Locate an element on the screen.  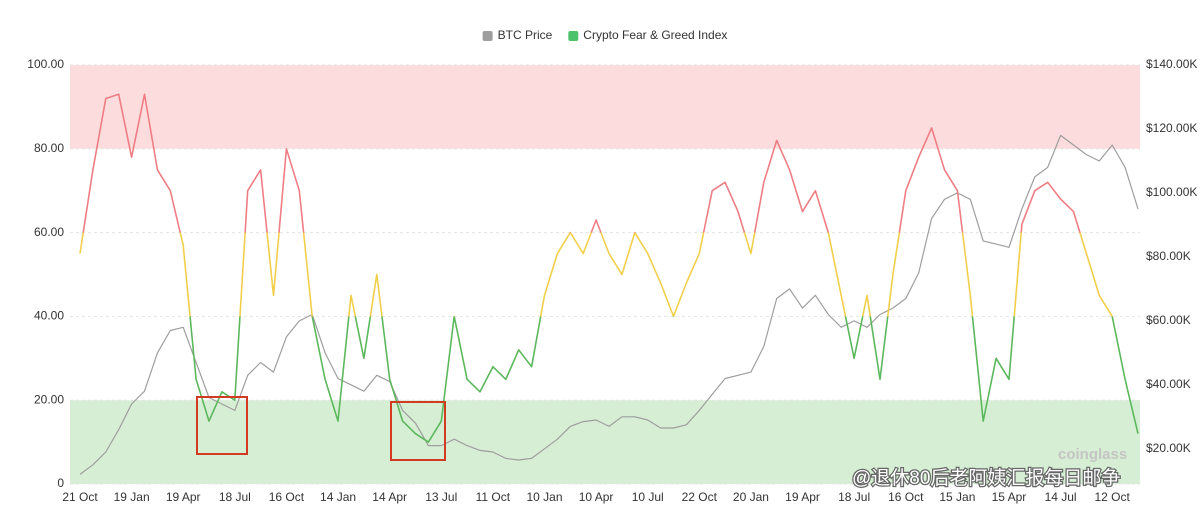
y-tick-label: 60.00 is located at coordinates (49, 232).